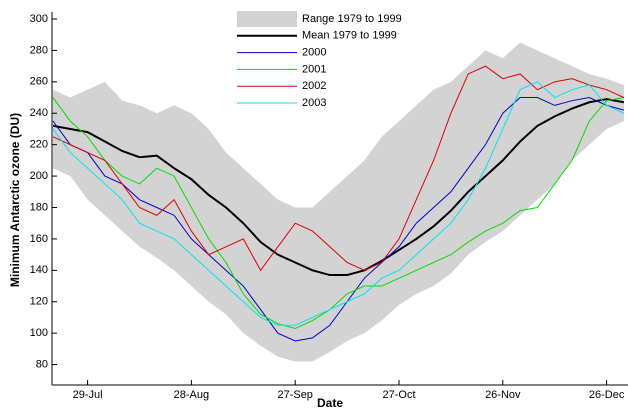 This screenshot has height=411, width=628. What do you see at coordinates (39, 50) in the screenshot?
I see `y-tick-label: 280` at bounding box center [39, 50].